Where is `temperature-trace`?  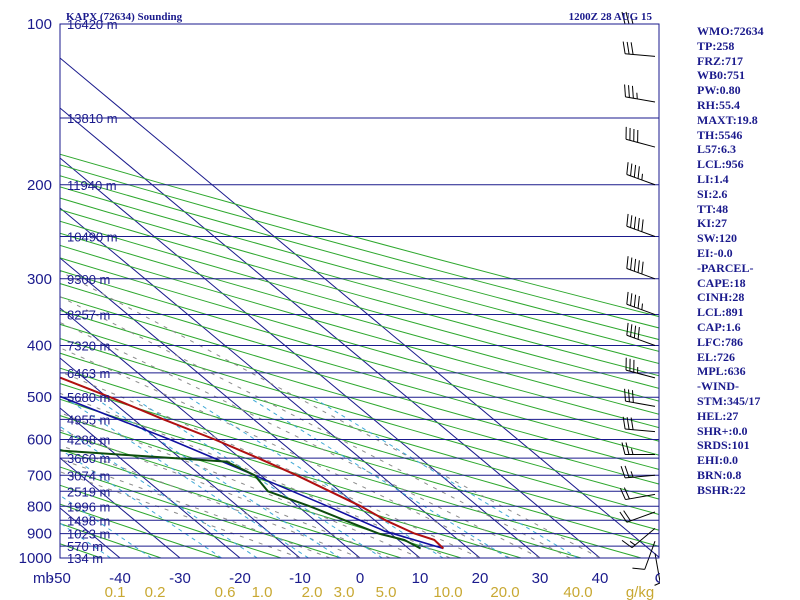 temperature-trace is located at coordinates (252, 463).